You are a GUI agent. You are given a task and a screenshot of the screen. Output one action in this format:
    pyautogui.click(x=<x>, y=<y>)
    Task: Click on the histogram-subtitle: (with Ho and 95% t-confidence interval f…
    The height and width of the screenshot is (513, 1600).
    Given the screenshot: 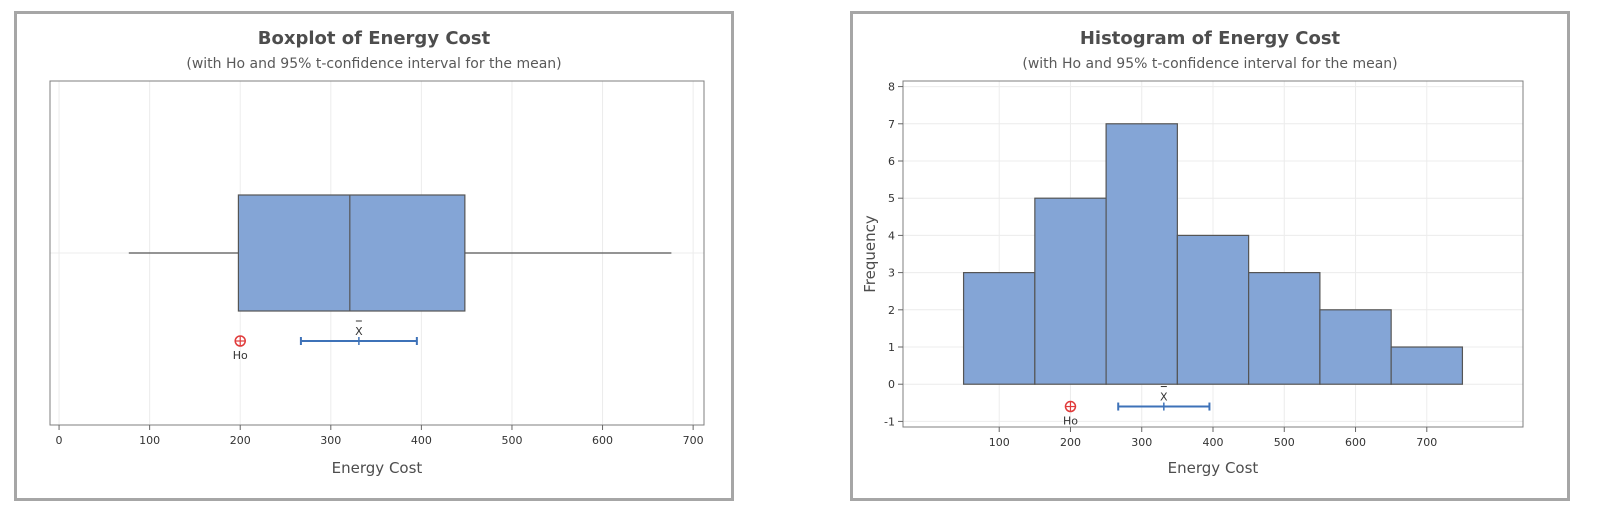 What is the action you would take?
    pyautogui.click(x=1210, y=64)
    